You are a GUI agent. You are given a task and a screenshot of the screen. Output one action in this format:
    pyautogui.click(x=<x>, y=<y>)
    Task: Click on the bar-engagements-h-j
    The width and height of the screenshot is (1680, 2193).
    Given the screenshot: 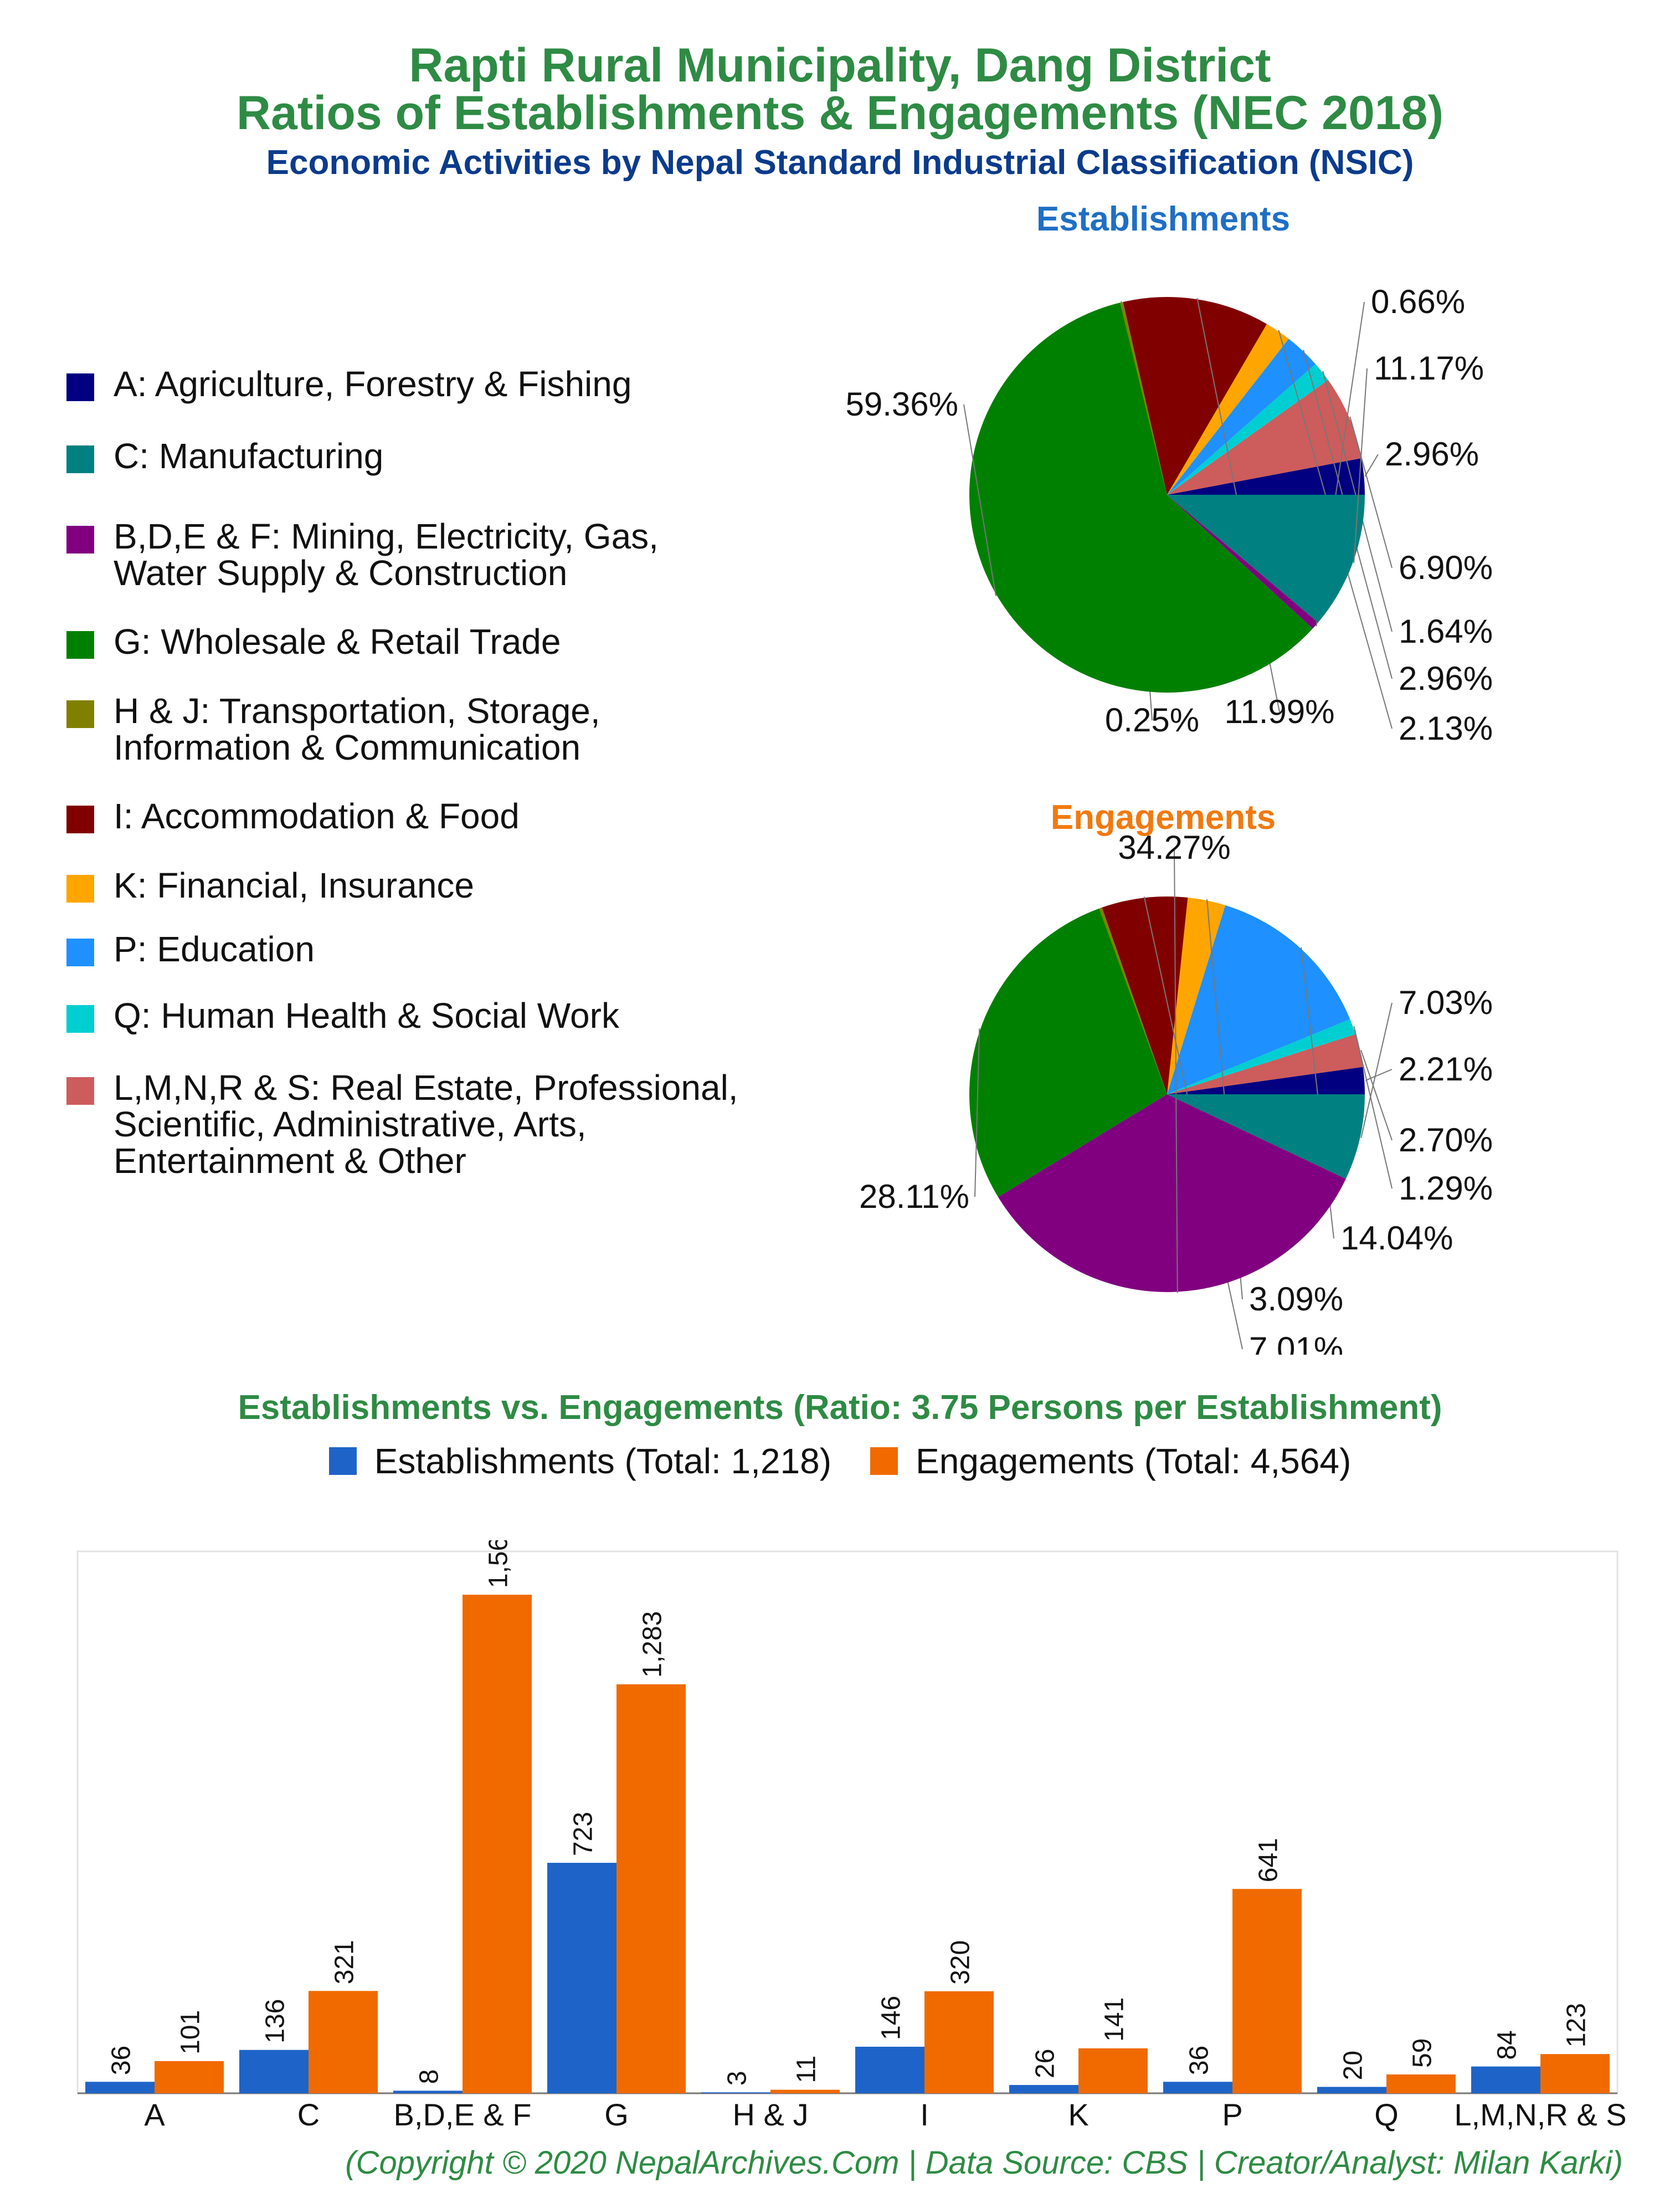 What is the action you would take?
    pyautogui.click(x=805, y=2091)
    